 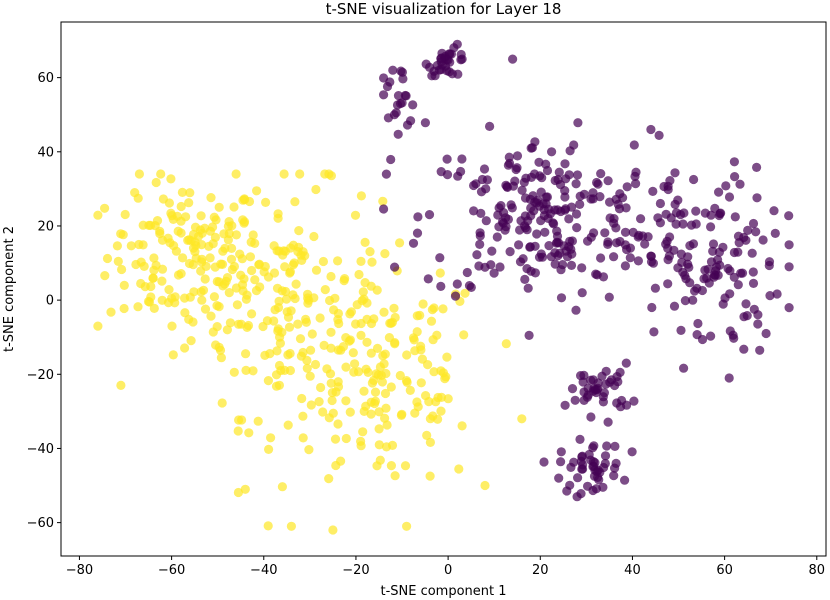 I want to click on y-tick-label: 60, so click(x=45, y=78).